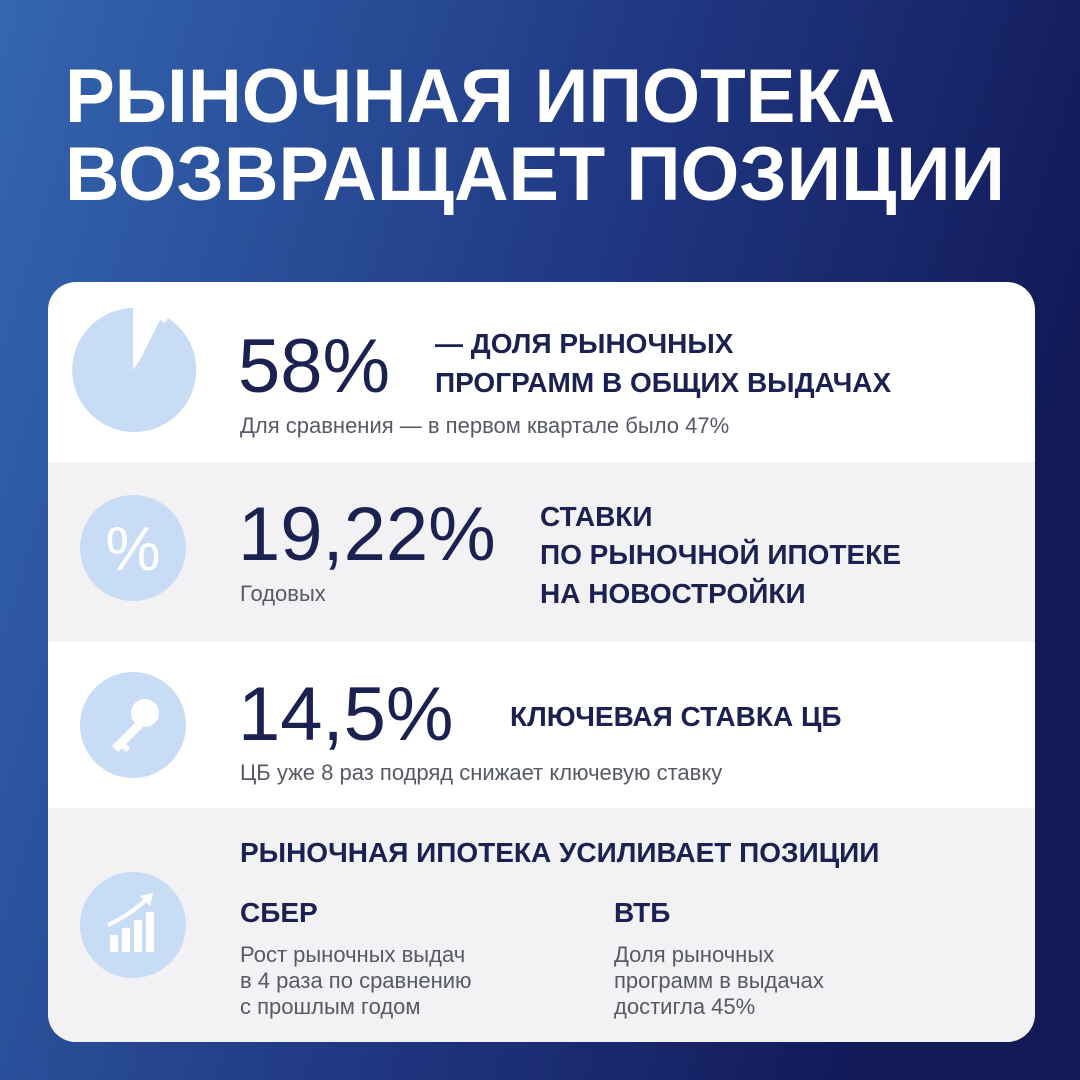 The width and height of the screenshot is (1080, 1080). Describe the element at coordinates (535, 174) in the screenshot. I see `title: ВОЗВРАЩАЕТ ПОЗИЦИИ` at that location.